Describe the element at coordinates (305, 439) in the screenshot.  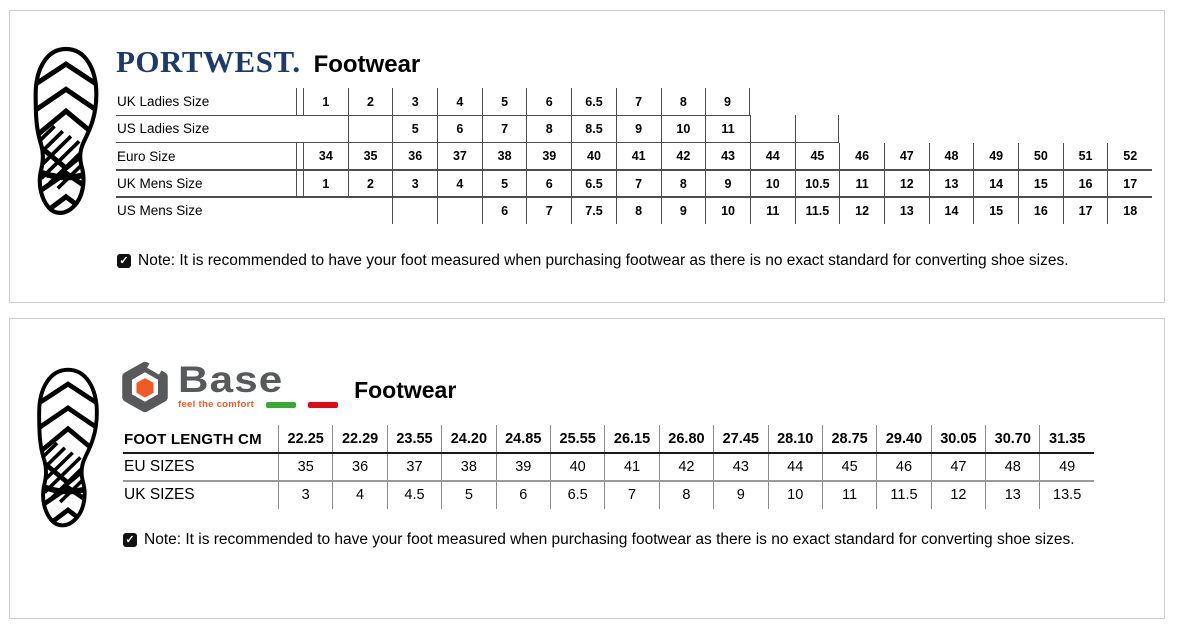
I see `size-cell: 22.25` at that location.